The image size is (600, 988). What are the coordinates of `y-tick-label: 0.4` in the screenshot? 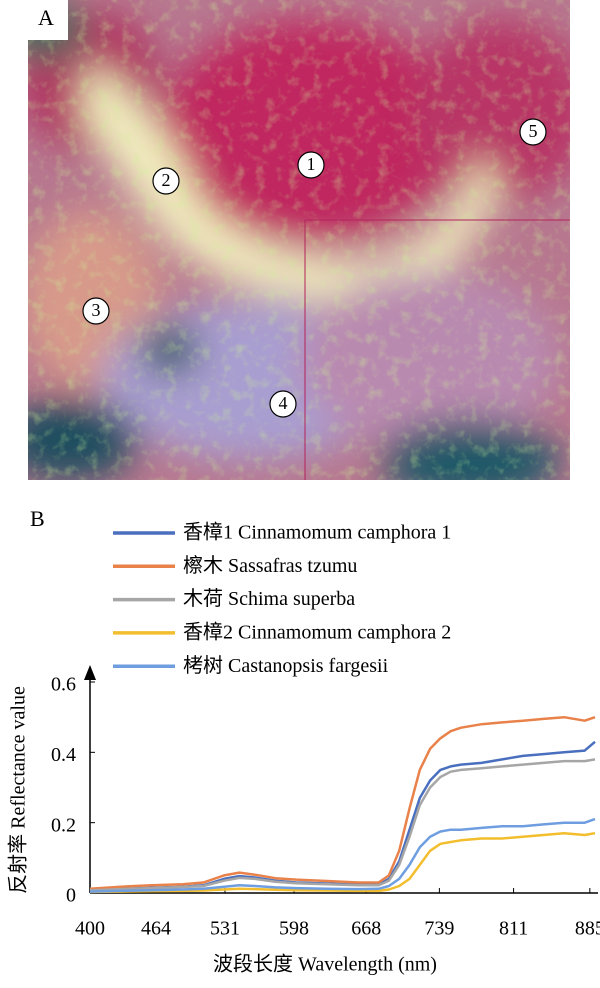 It's located at (63, 755).